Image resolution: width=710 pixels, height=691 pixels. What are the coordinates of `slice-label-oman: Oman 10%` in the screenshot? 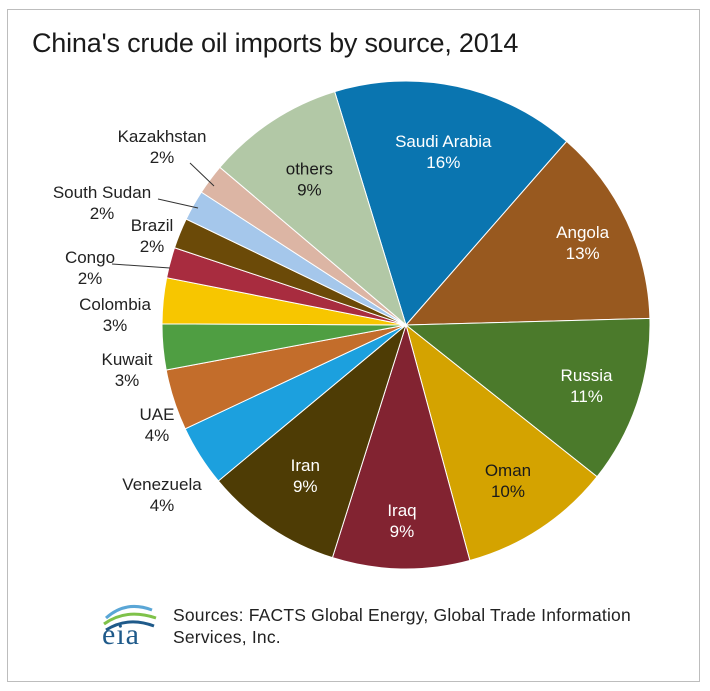 It's located at (508, 481).